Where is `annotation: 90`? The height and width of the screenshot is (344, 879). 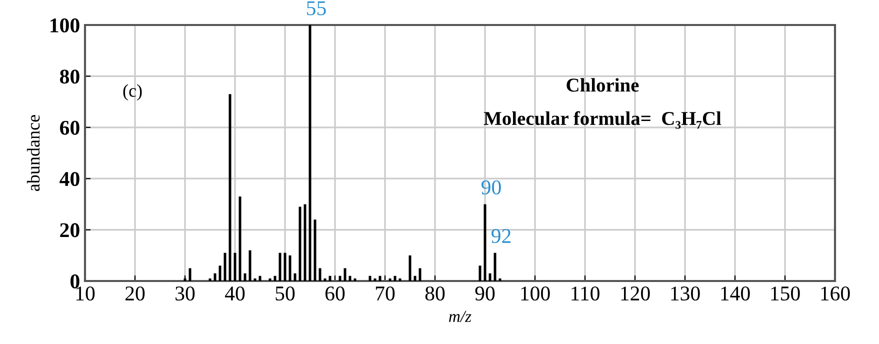
annotation: 90 is located at coordinates (491, 187).